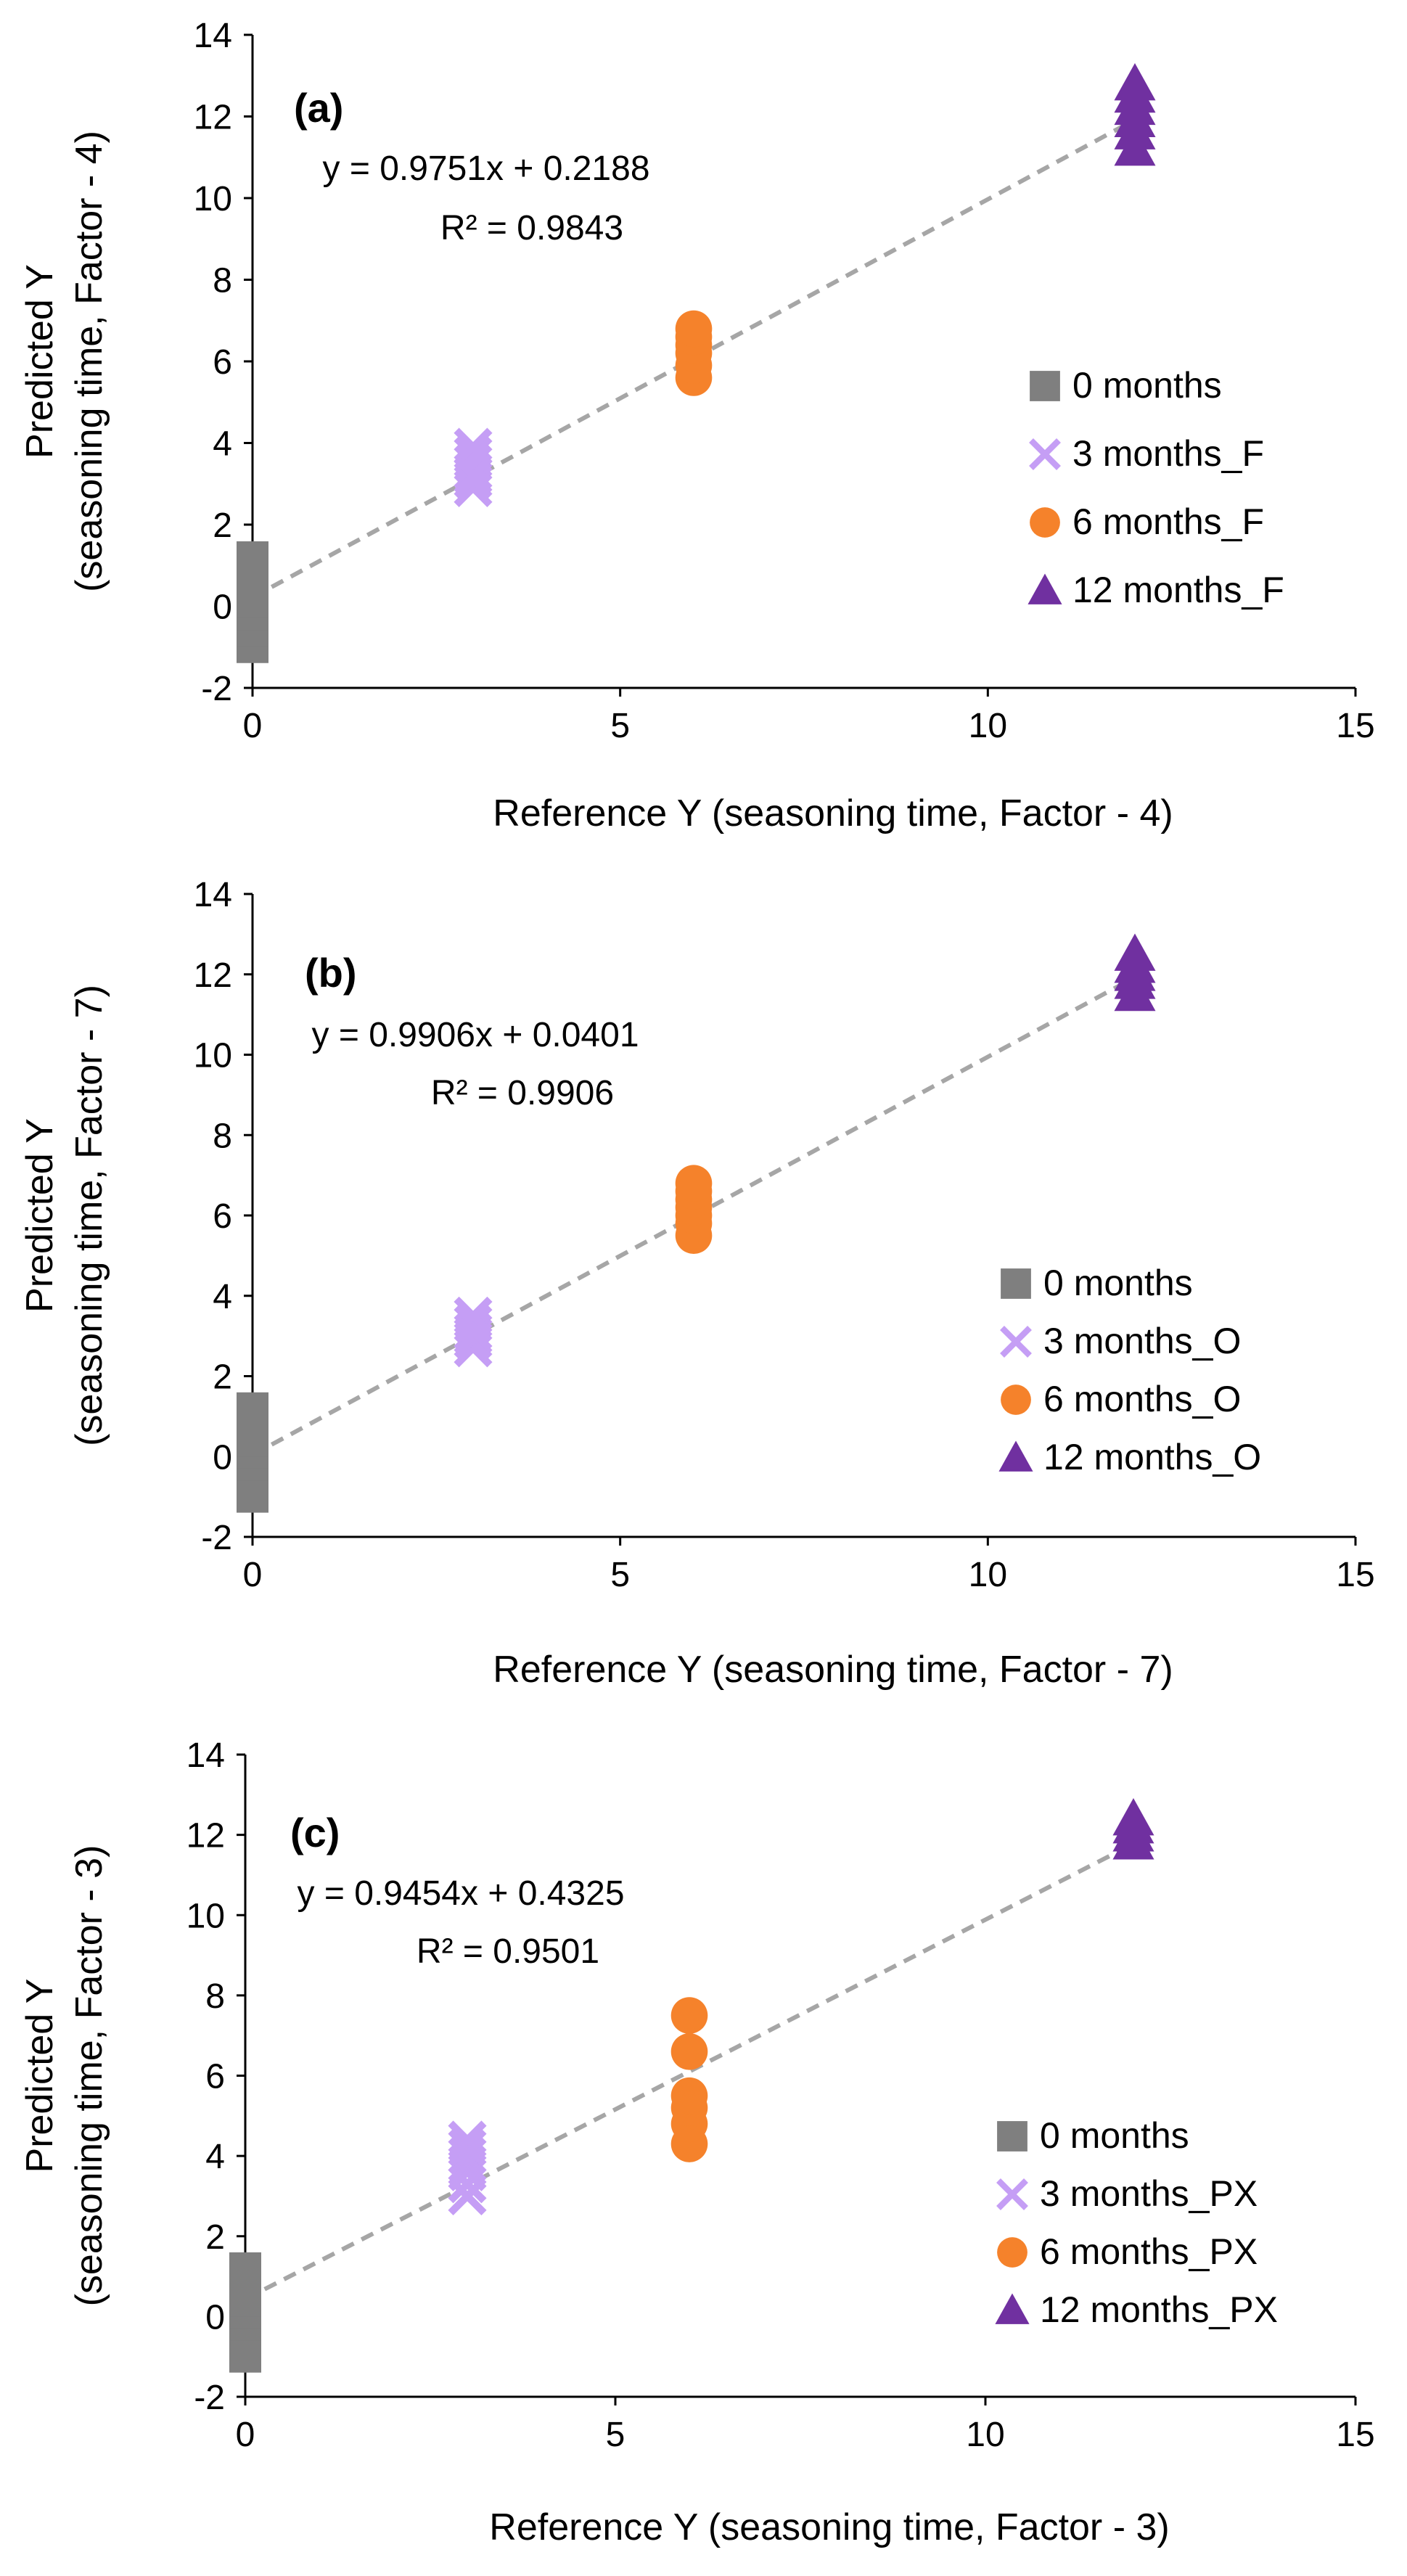  I want to click on x-axis-title: Reference Y (seasoning time, Factor - 4), so click(833, 813).